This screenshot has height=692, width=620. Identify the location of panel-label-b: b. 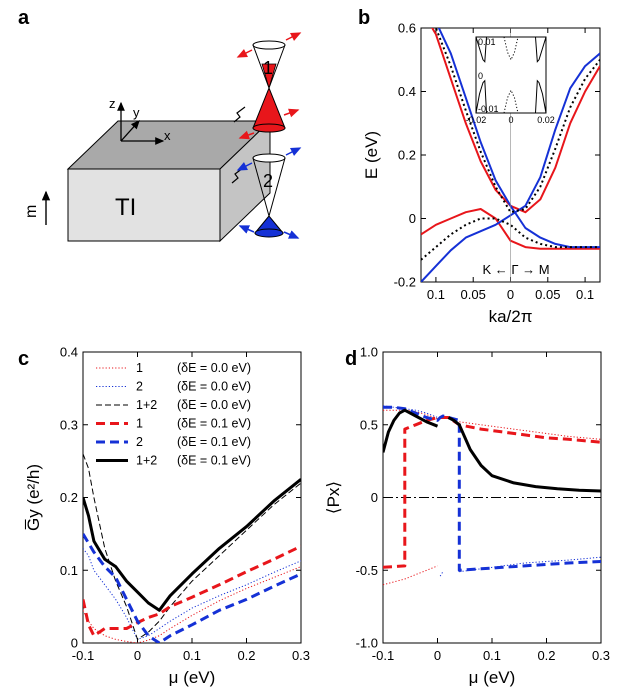
(364, 18).